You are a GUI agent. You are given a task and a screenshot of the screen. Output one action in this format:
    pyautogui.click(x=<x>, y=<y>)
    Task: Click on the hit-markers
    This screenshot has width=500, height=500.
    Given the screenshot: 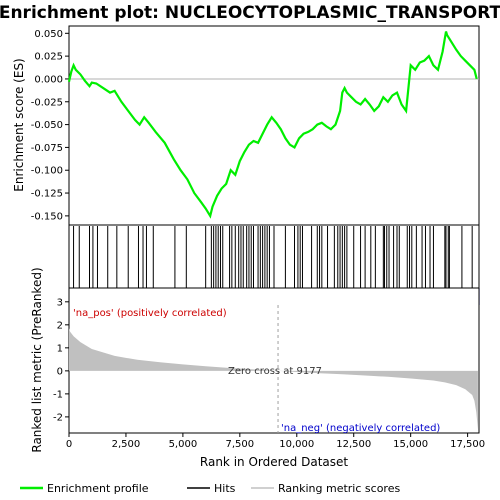 What is the action you would take?
    pyautogui.click(x=273, y=257)
    